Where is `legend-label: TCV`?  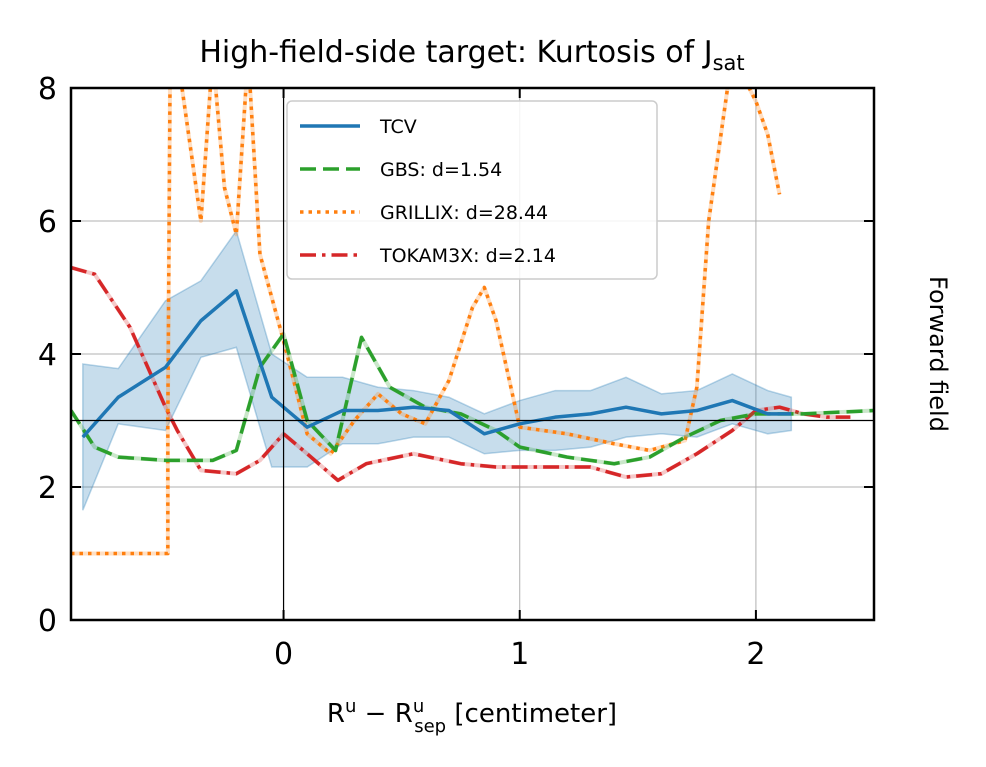
legend-label: TCV is located at coordinates (398, 127).